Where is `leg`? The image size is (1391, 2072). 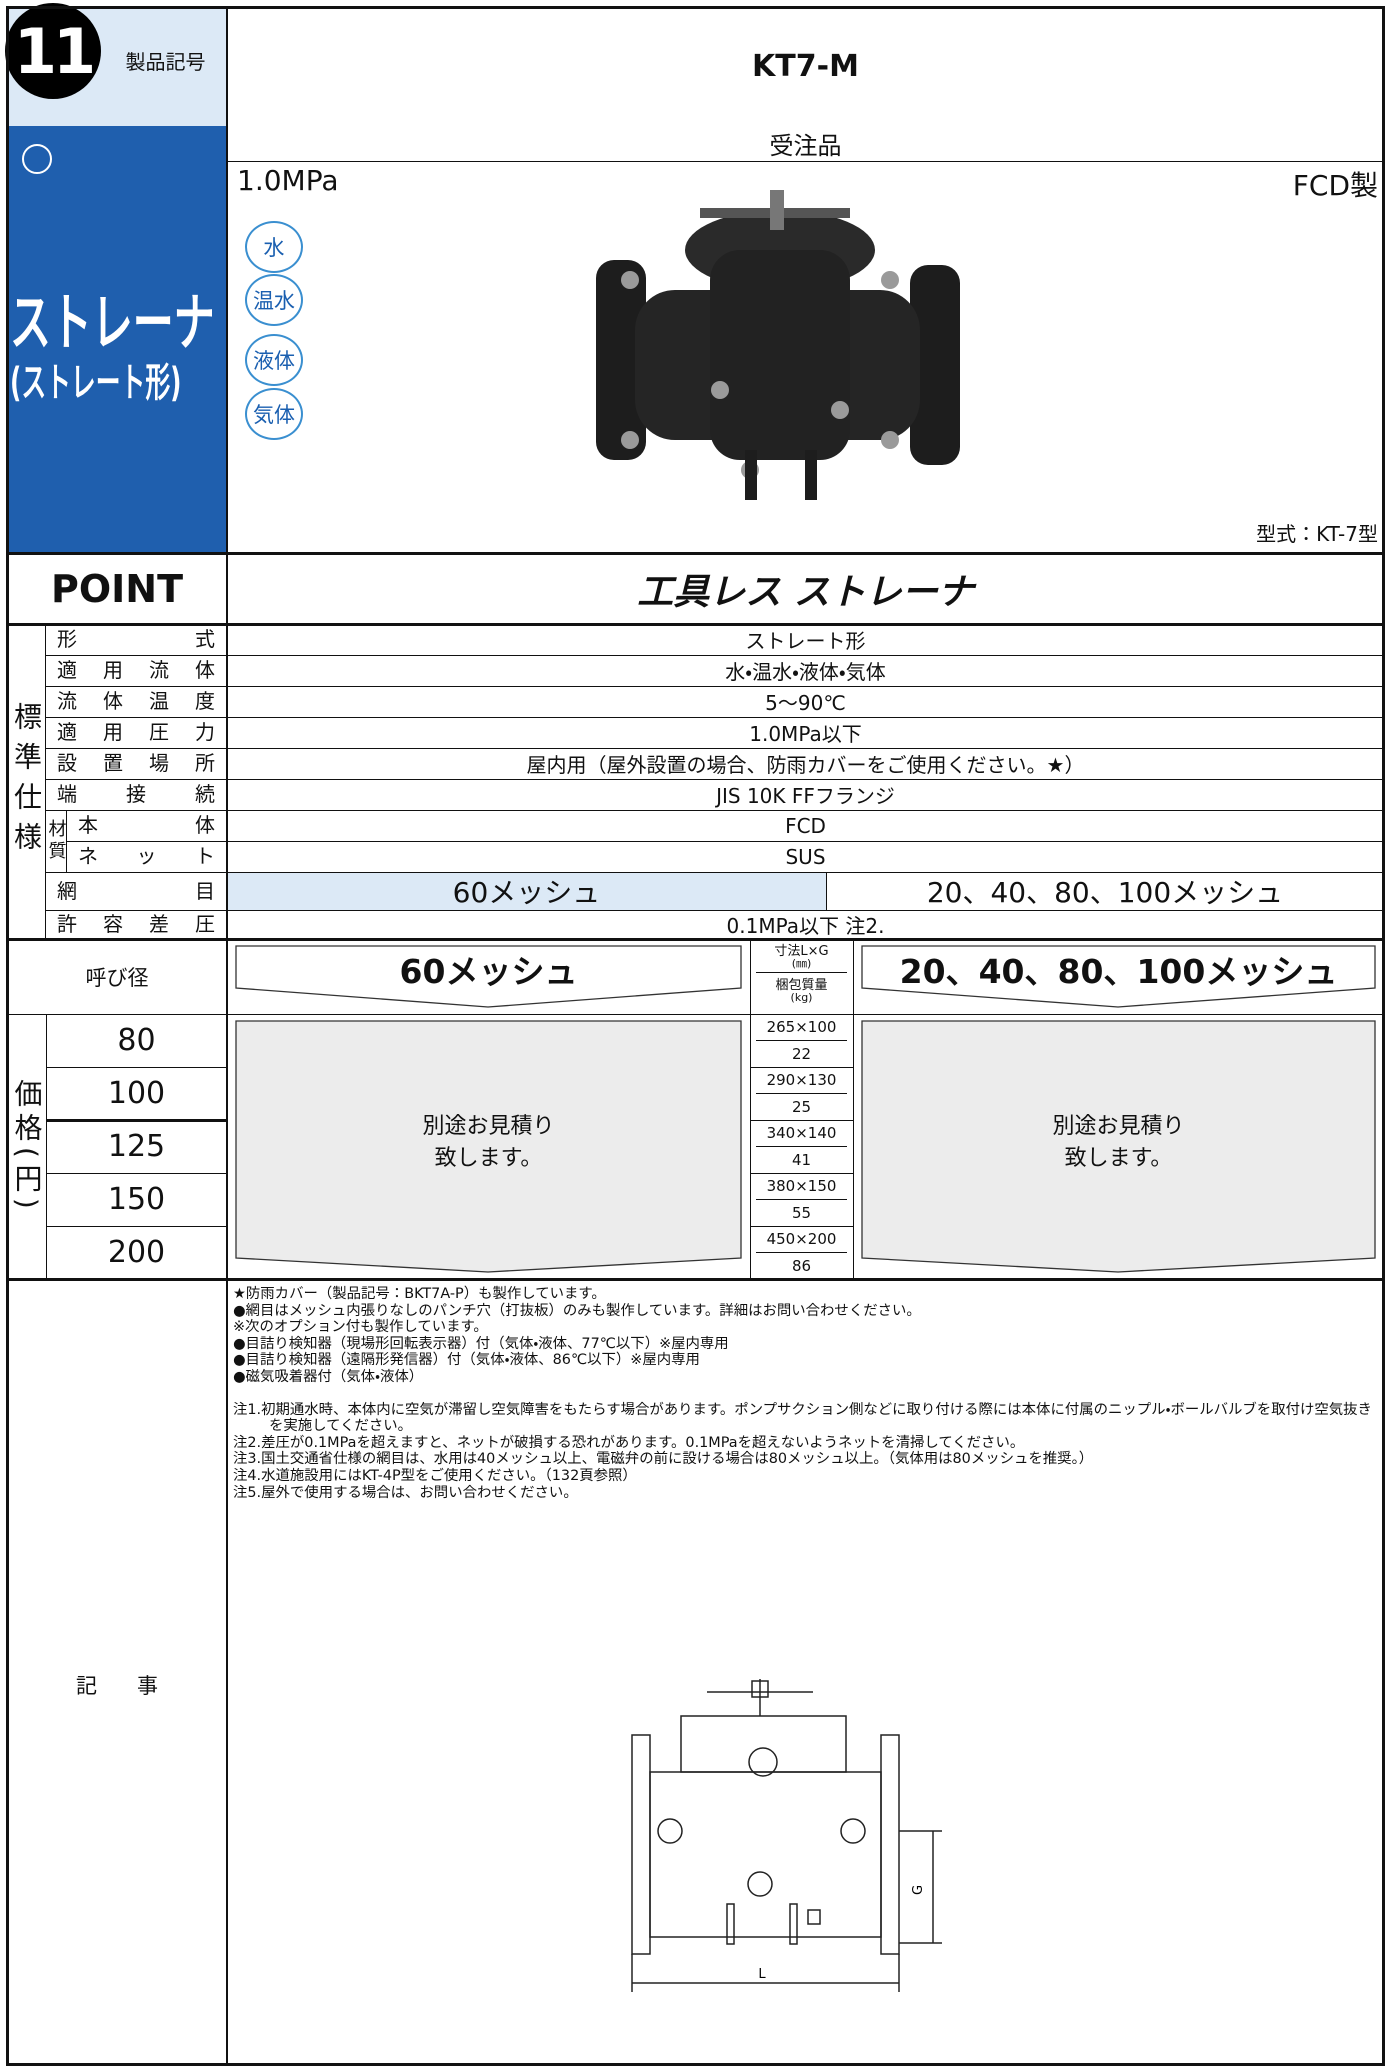 leg is located at coordinates (751, 475).